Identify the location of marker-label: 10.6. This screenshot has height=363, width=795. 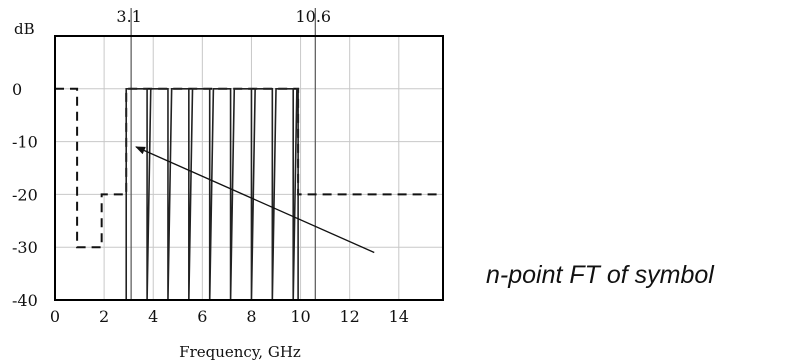
(313, 16).